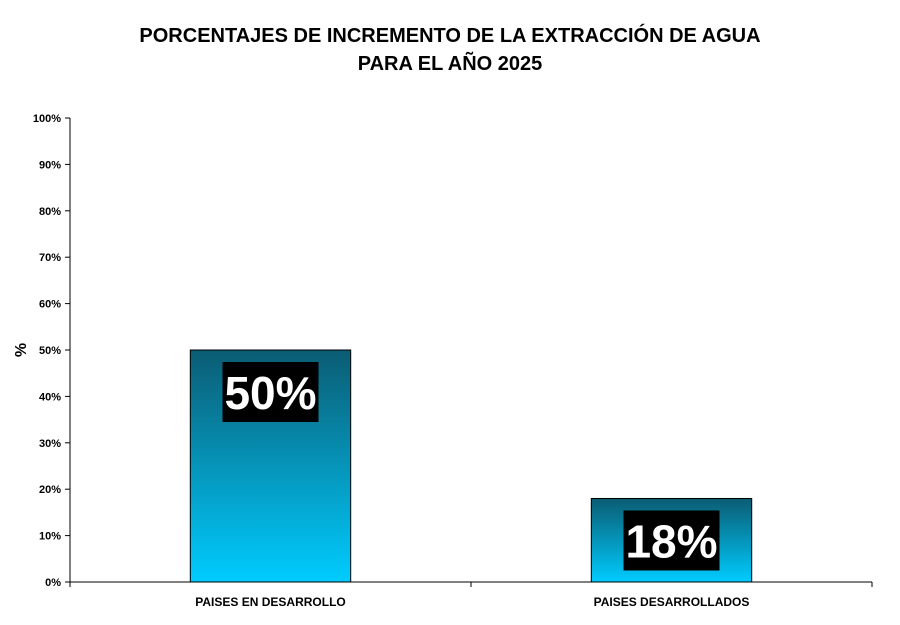 The height and width of the screenshot is (625, 900). Describe the element at coordinates (50, 305) in the screenshot. I see `y-tick-label: 60%` at that location.